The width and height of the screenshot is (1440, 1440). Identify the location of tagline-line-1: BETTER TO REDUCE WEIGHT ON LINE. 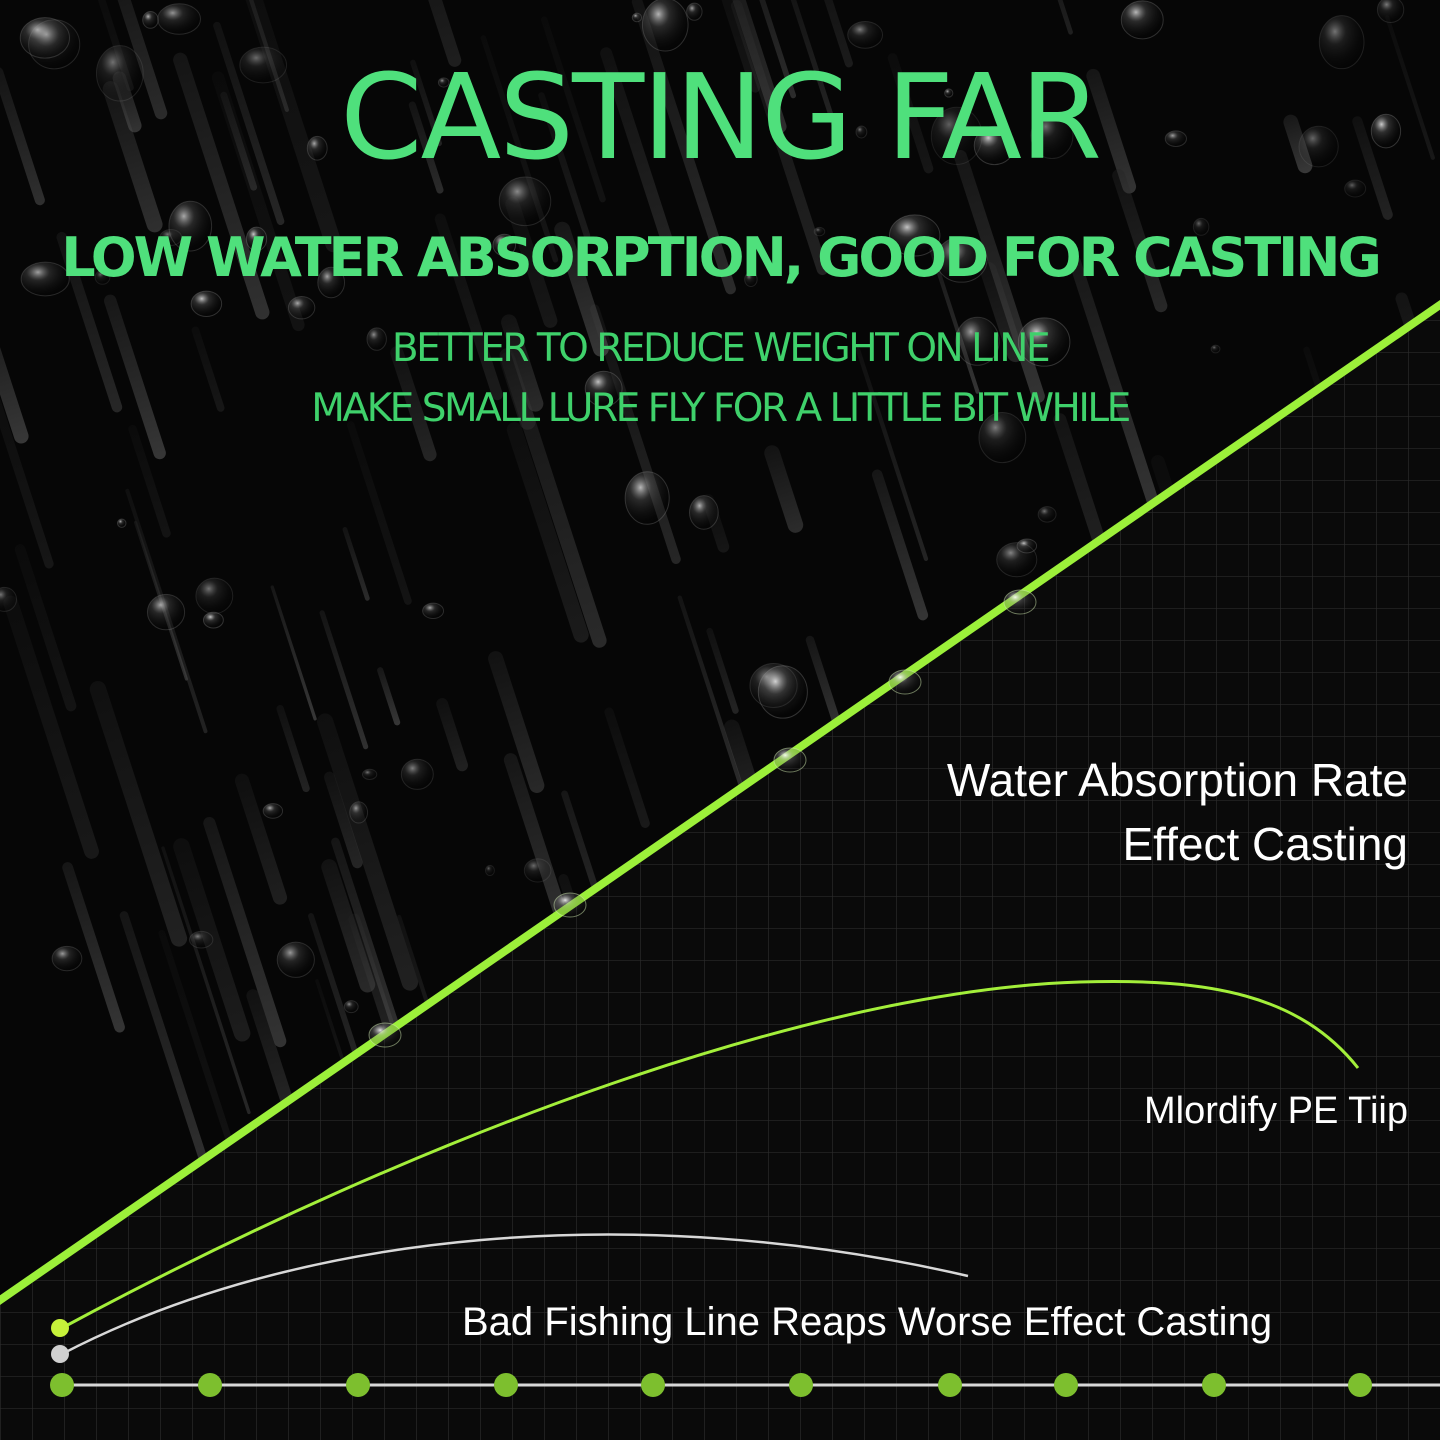
(721, 348).